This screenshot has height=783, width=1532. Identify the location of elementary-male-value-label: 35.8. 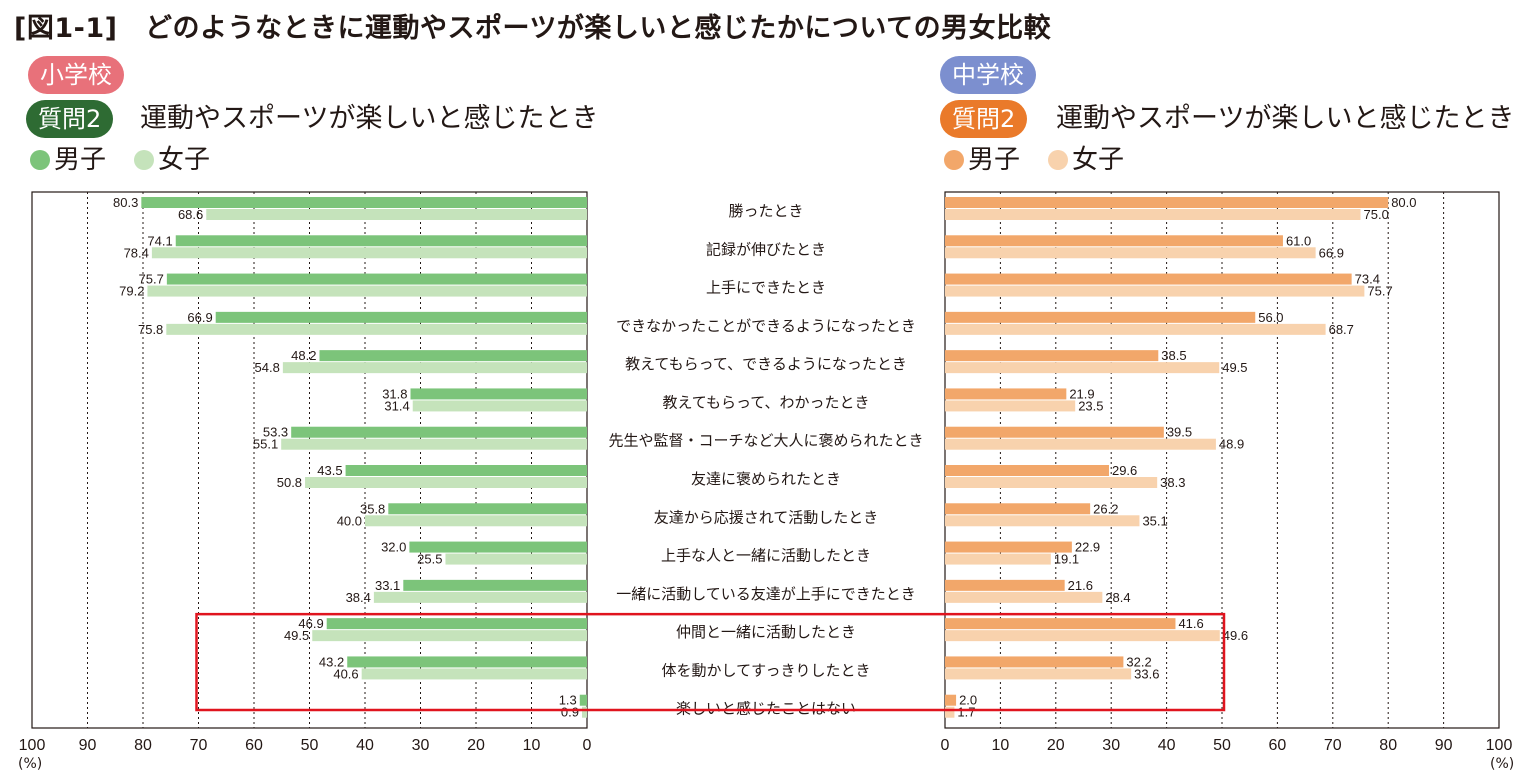
(372, 508).